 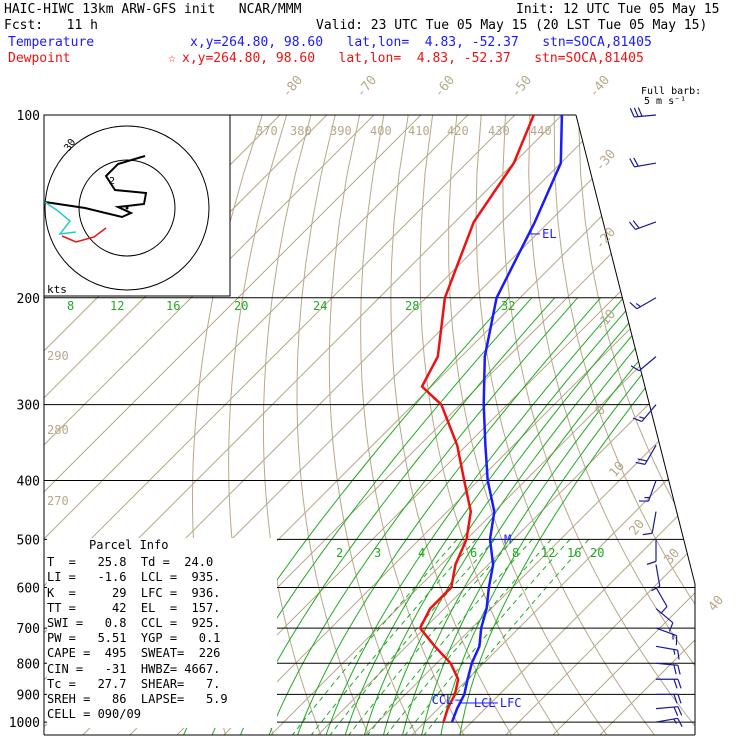 What do you see at coordinates (717, 604) in the screenshot?
I see `isotherm-label: 40` at bounding box center [717, 604].